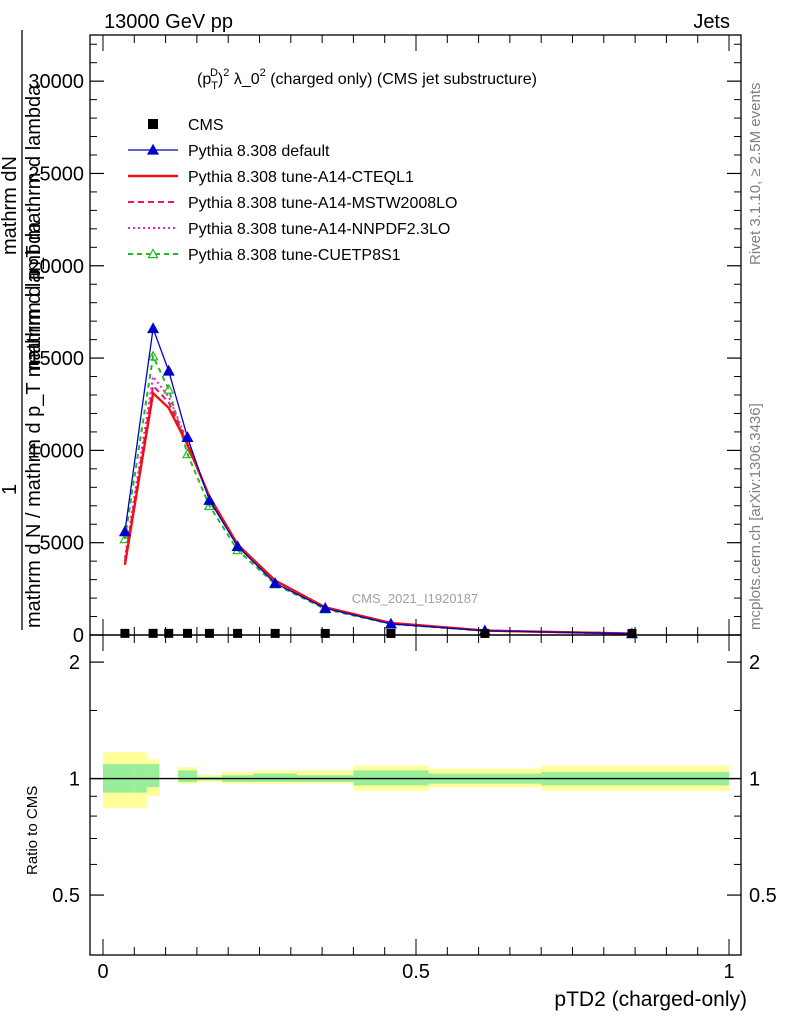 This screenshot has height=1024, width=786. Describe the element at coordinates (206, 125) in the screenshot. I see `legend-label: CMS` at that location.